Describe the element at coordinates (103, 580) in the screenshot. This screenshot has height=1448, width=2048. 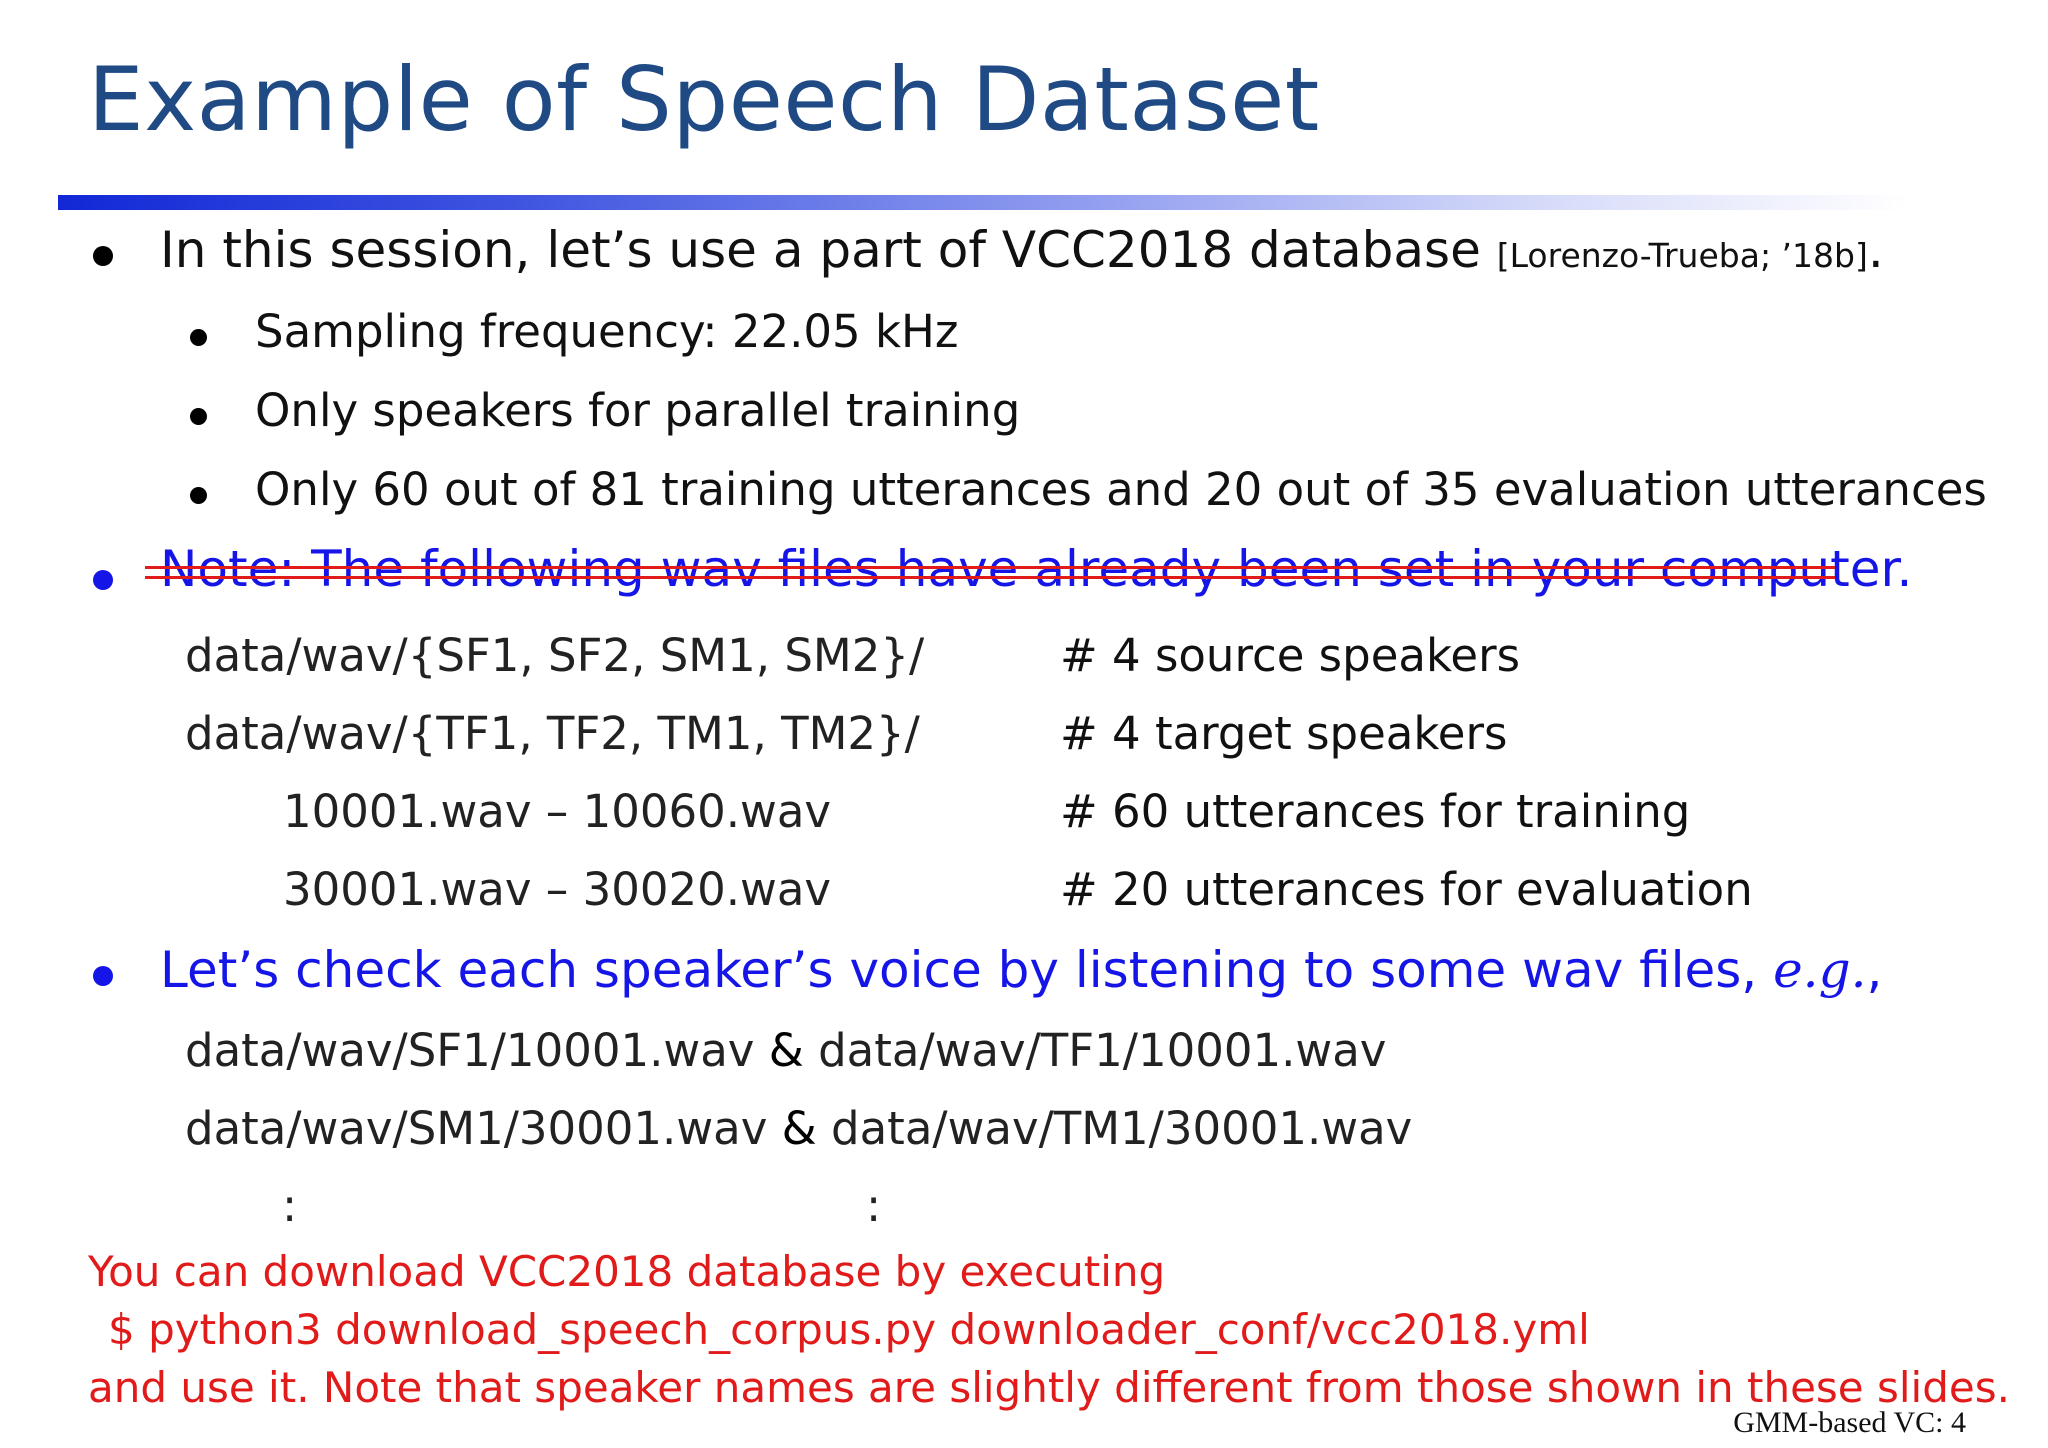
I see `note-bullet-dot` at that location.